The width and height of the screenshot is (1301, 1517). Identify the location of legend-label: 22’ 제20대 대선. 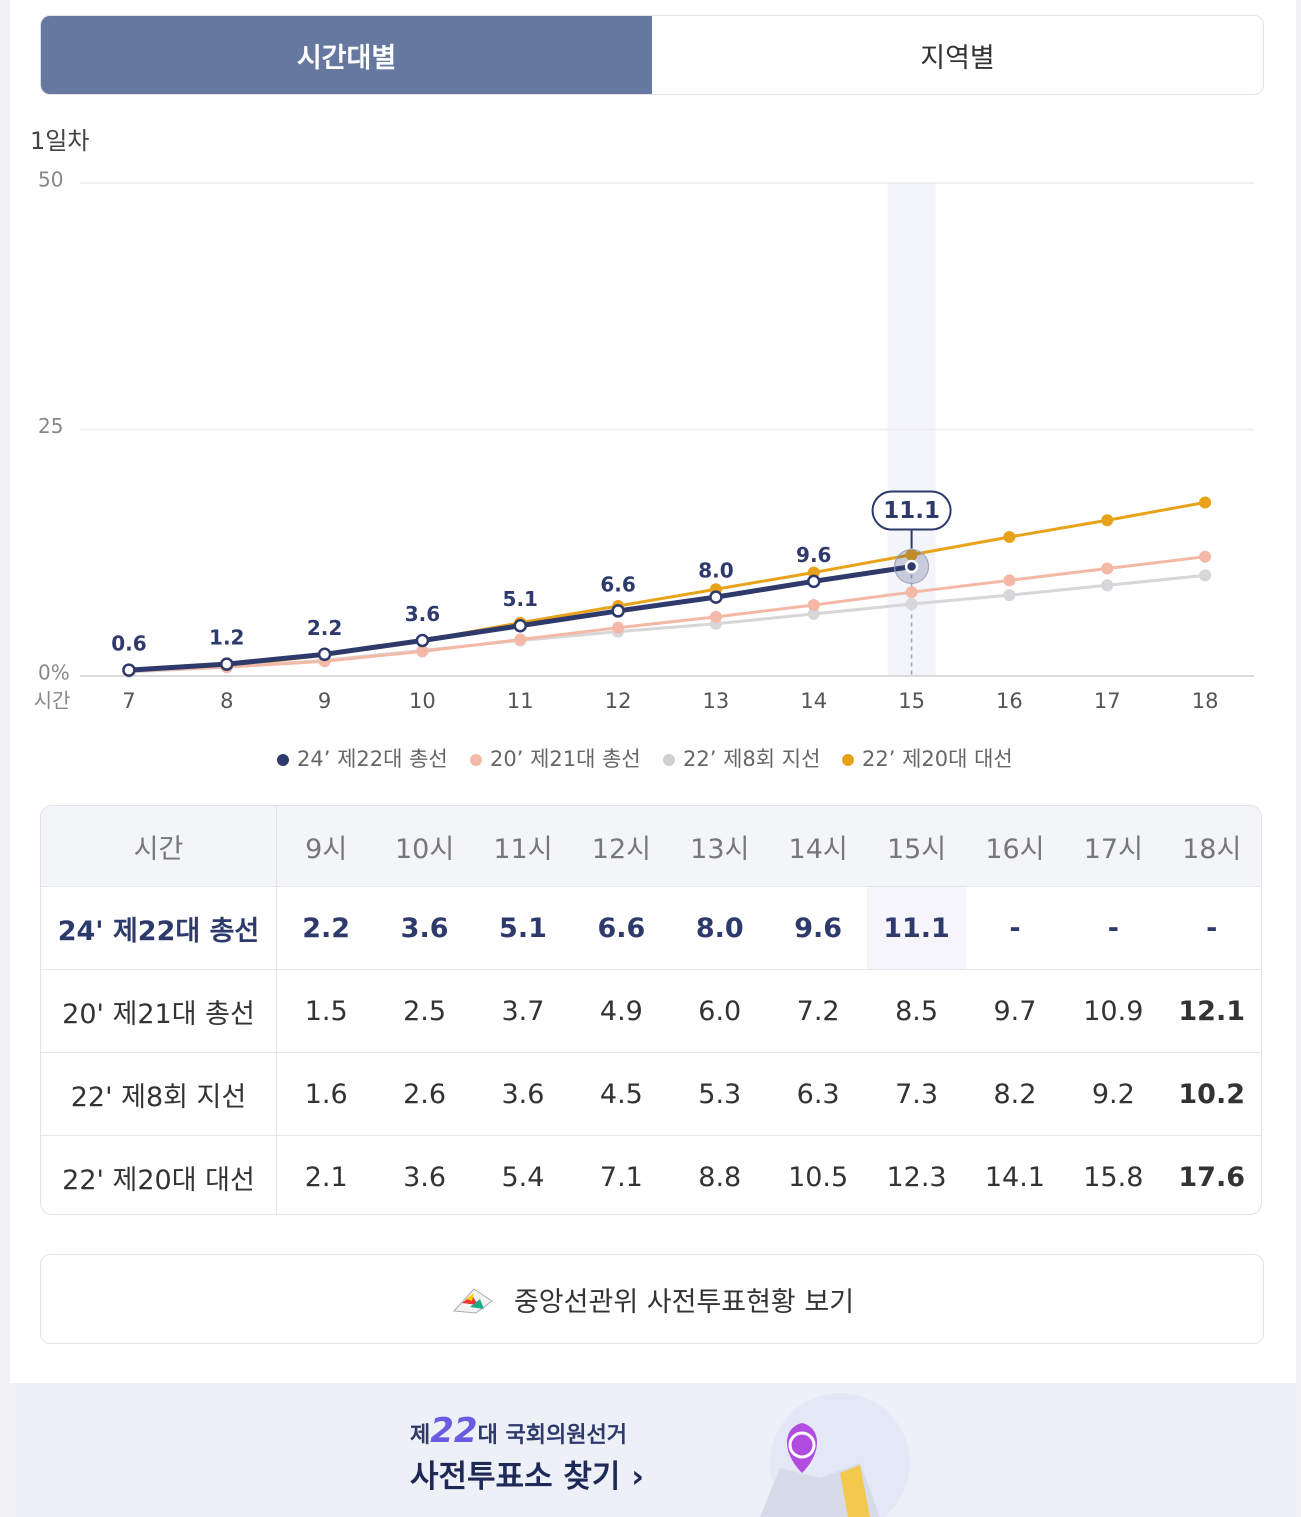
(937, 759).